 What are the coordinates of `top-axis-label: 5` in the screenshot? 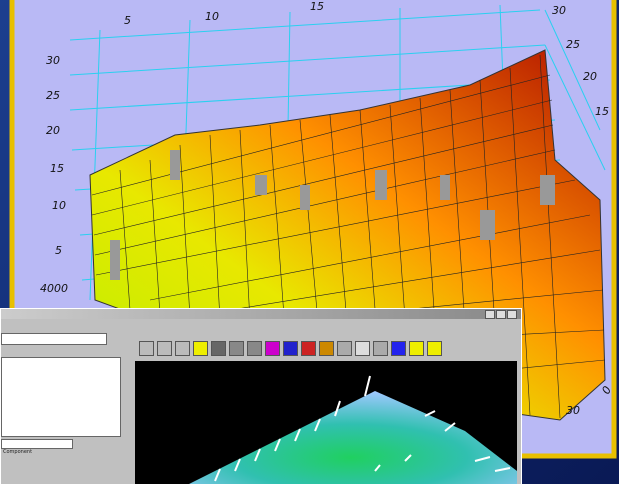 It's located at (127, 20).